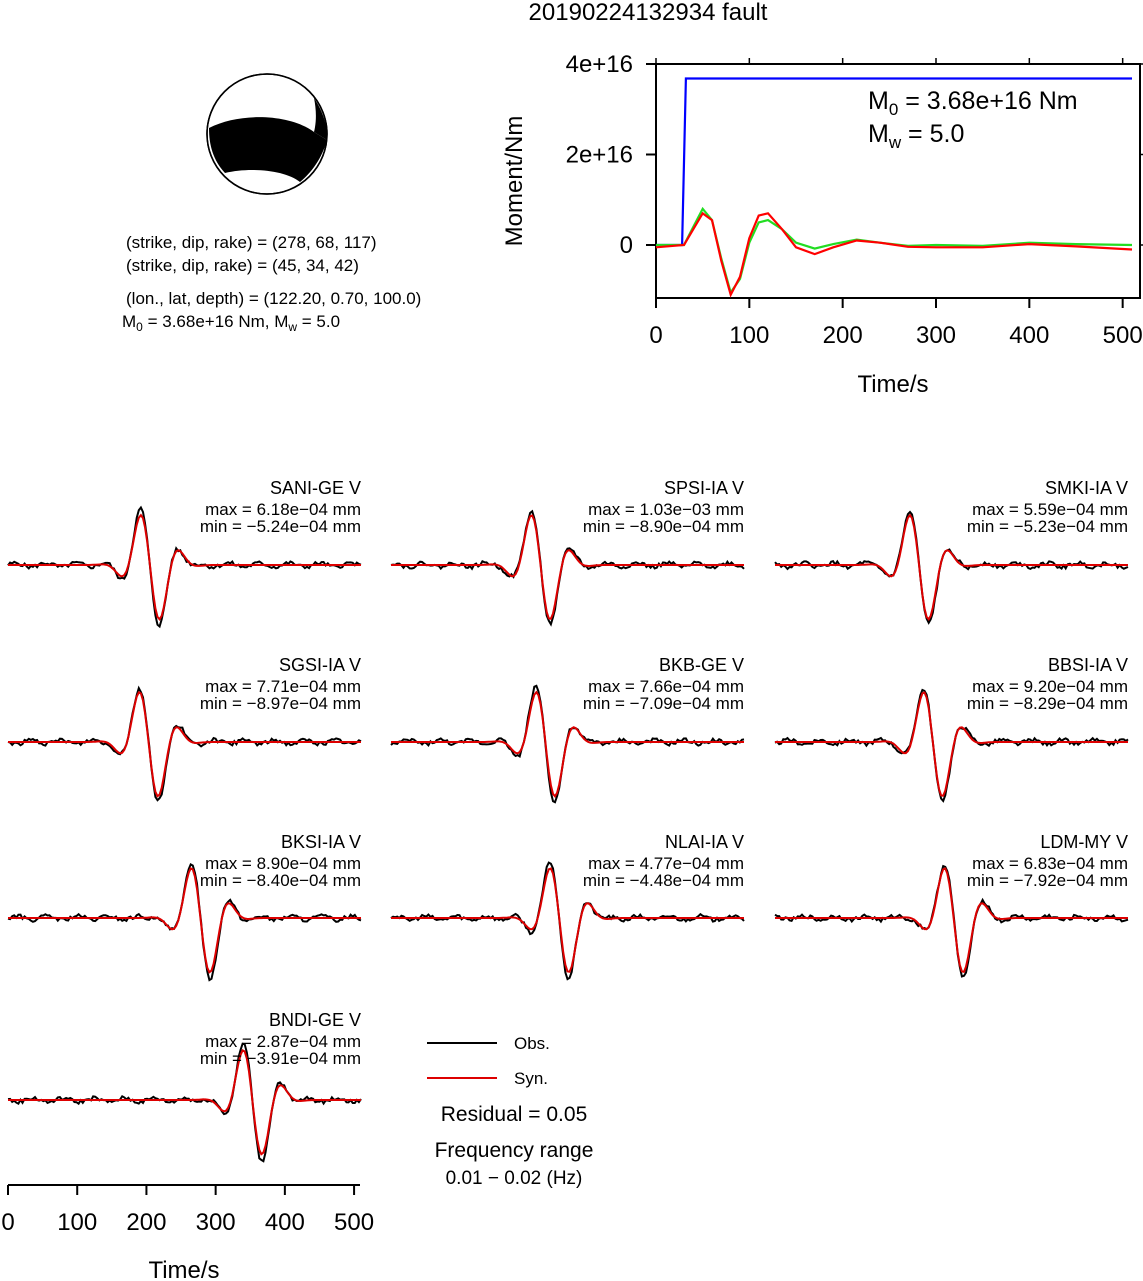  Describe the element at coordinates (251, 242) in the screenshot. I see `mechanism-line-1: (strike, dip, rake) = (278, 68, 117)` at that location.